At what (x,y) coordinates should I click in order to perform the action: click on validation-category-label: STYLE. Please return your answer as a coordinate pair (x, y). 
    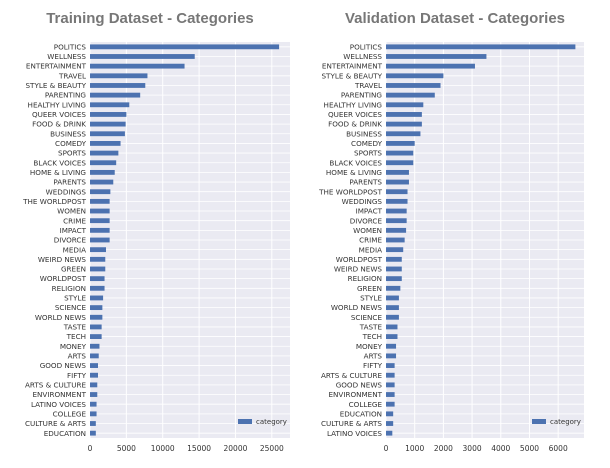
    Looking at the image, I should click on (371, 298).